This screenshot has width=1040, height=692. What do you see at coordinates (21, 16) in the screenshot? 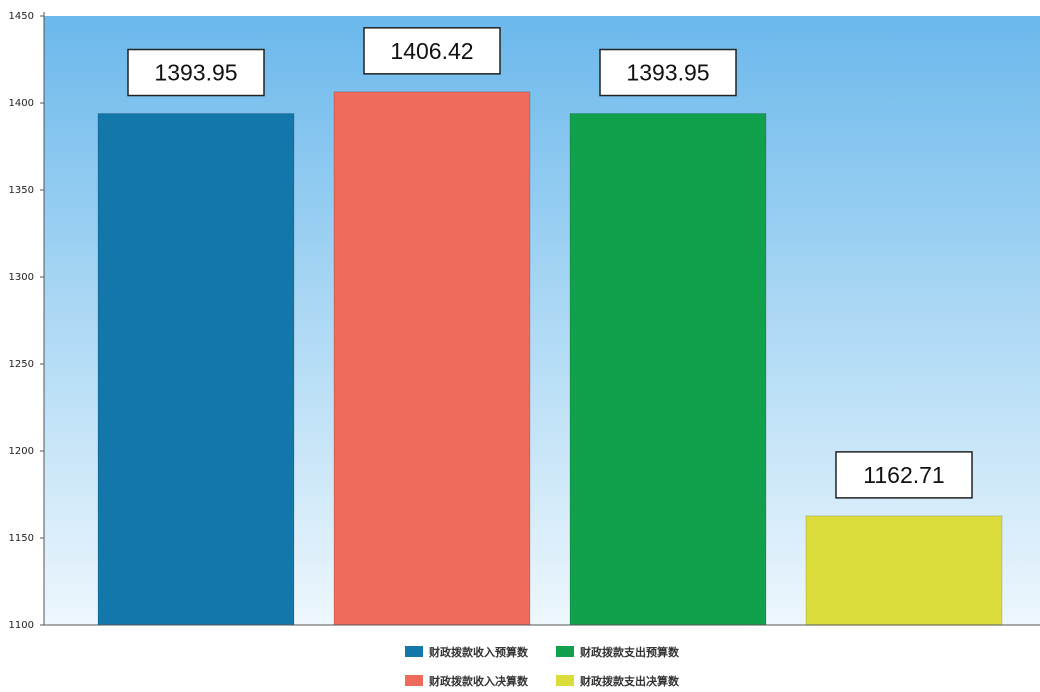
I see `y-tick-label: 1450` at bounding box center [21, 16].